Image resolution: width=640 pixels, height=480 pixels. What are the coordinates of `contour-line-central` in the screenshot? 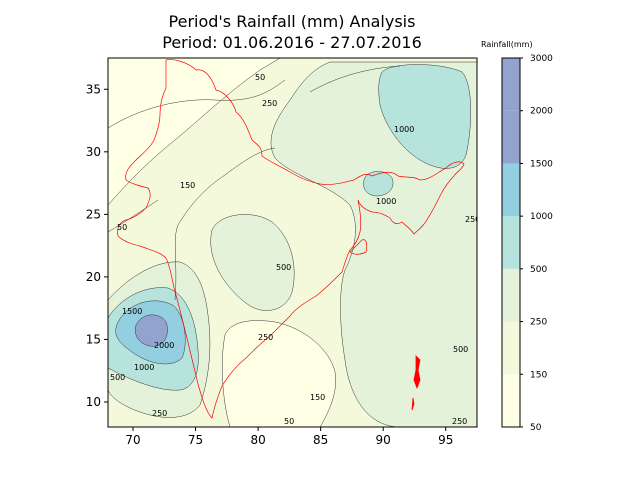 It's located at (225, 224).